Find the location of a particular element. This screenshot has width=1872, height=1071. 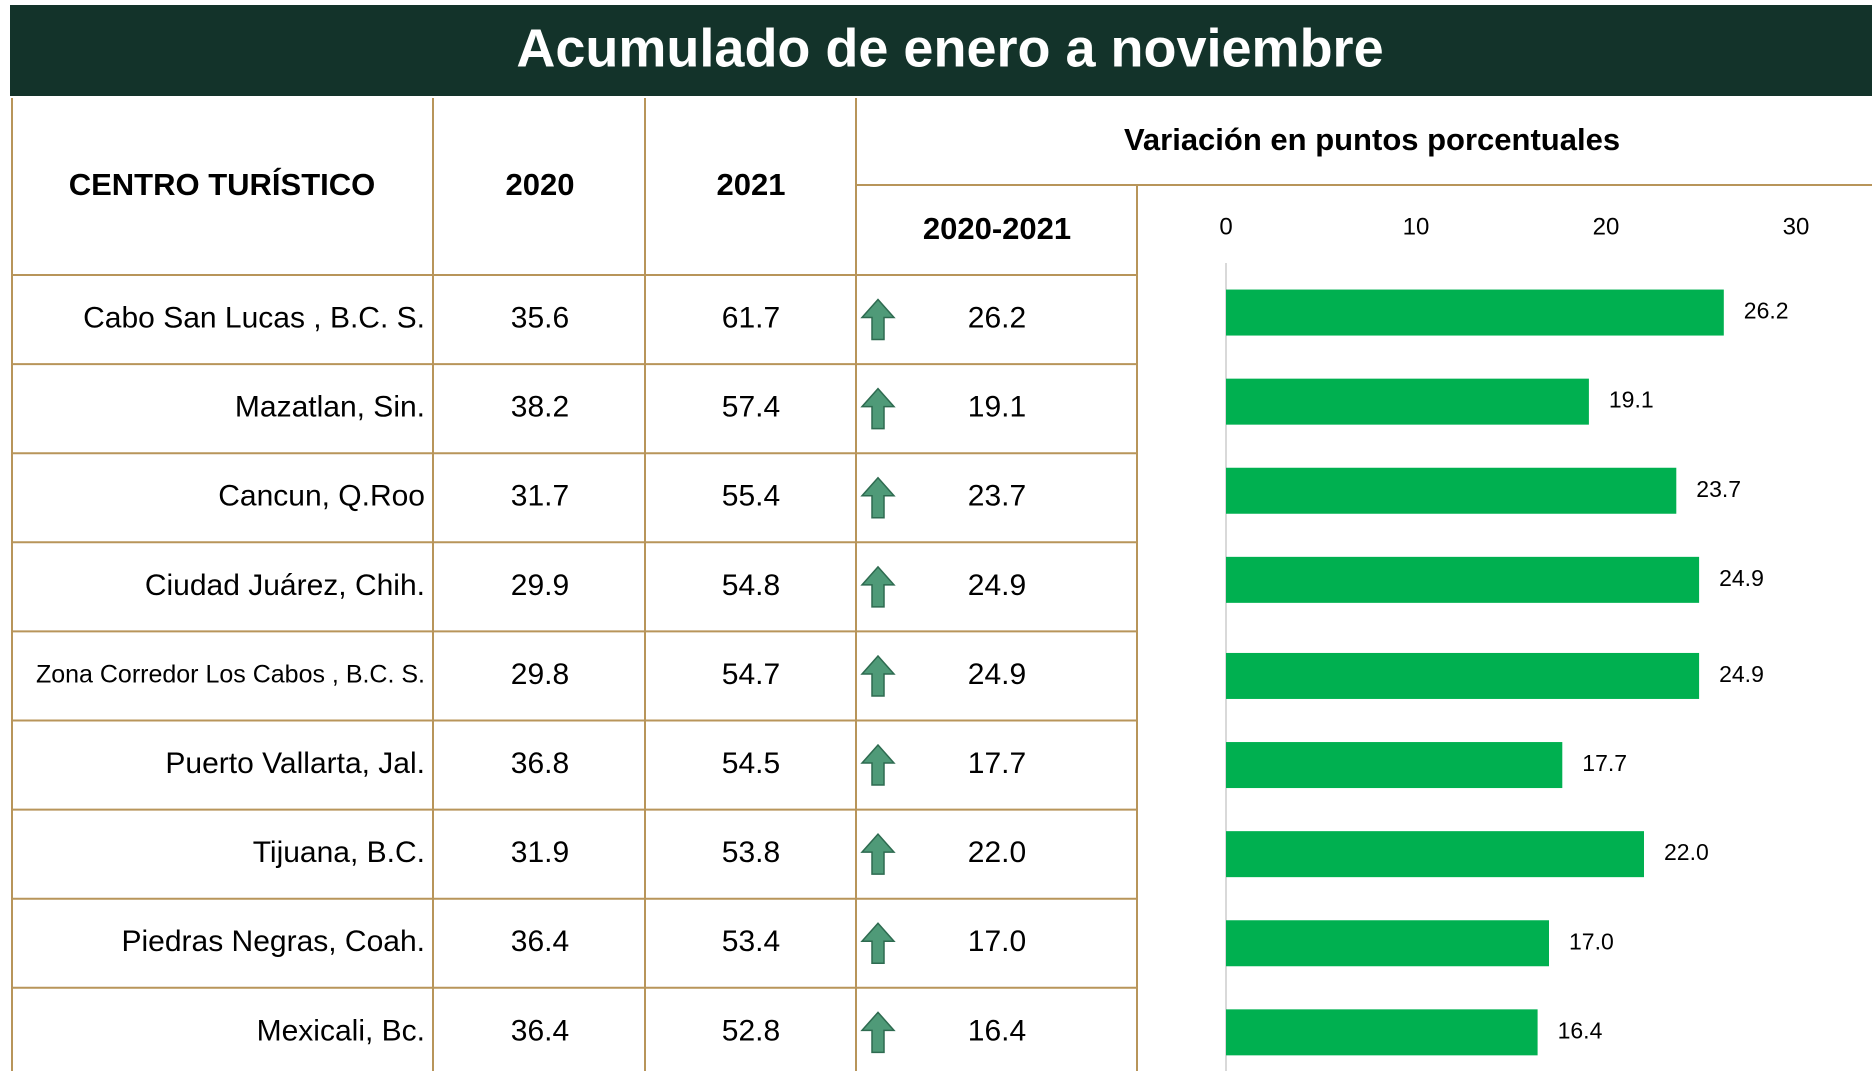

cell: 53.4 is located at coordinates (751, 941).